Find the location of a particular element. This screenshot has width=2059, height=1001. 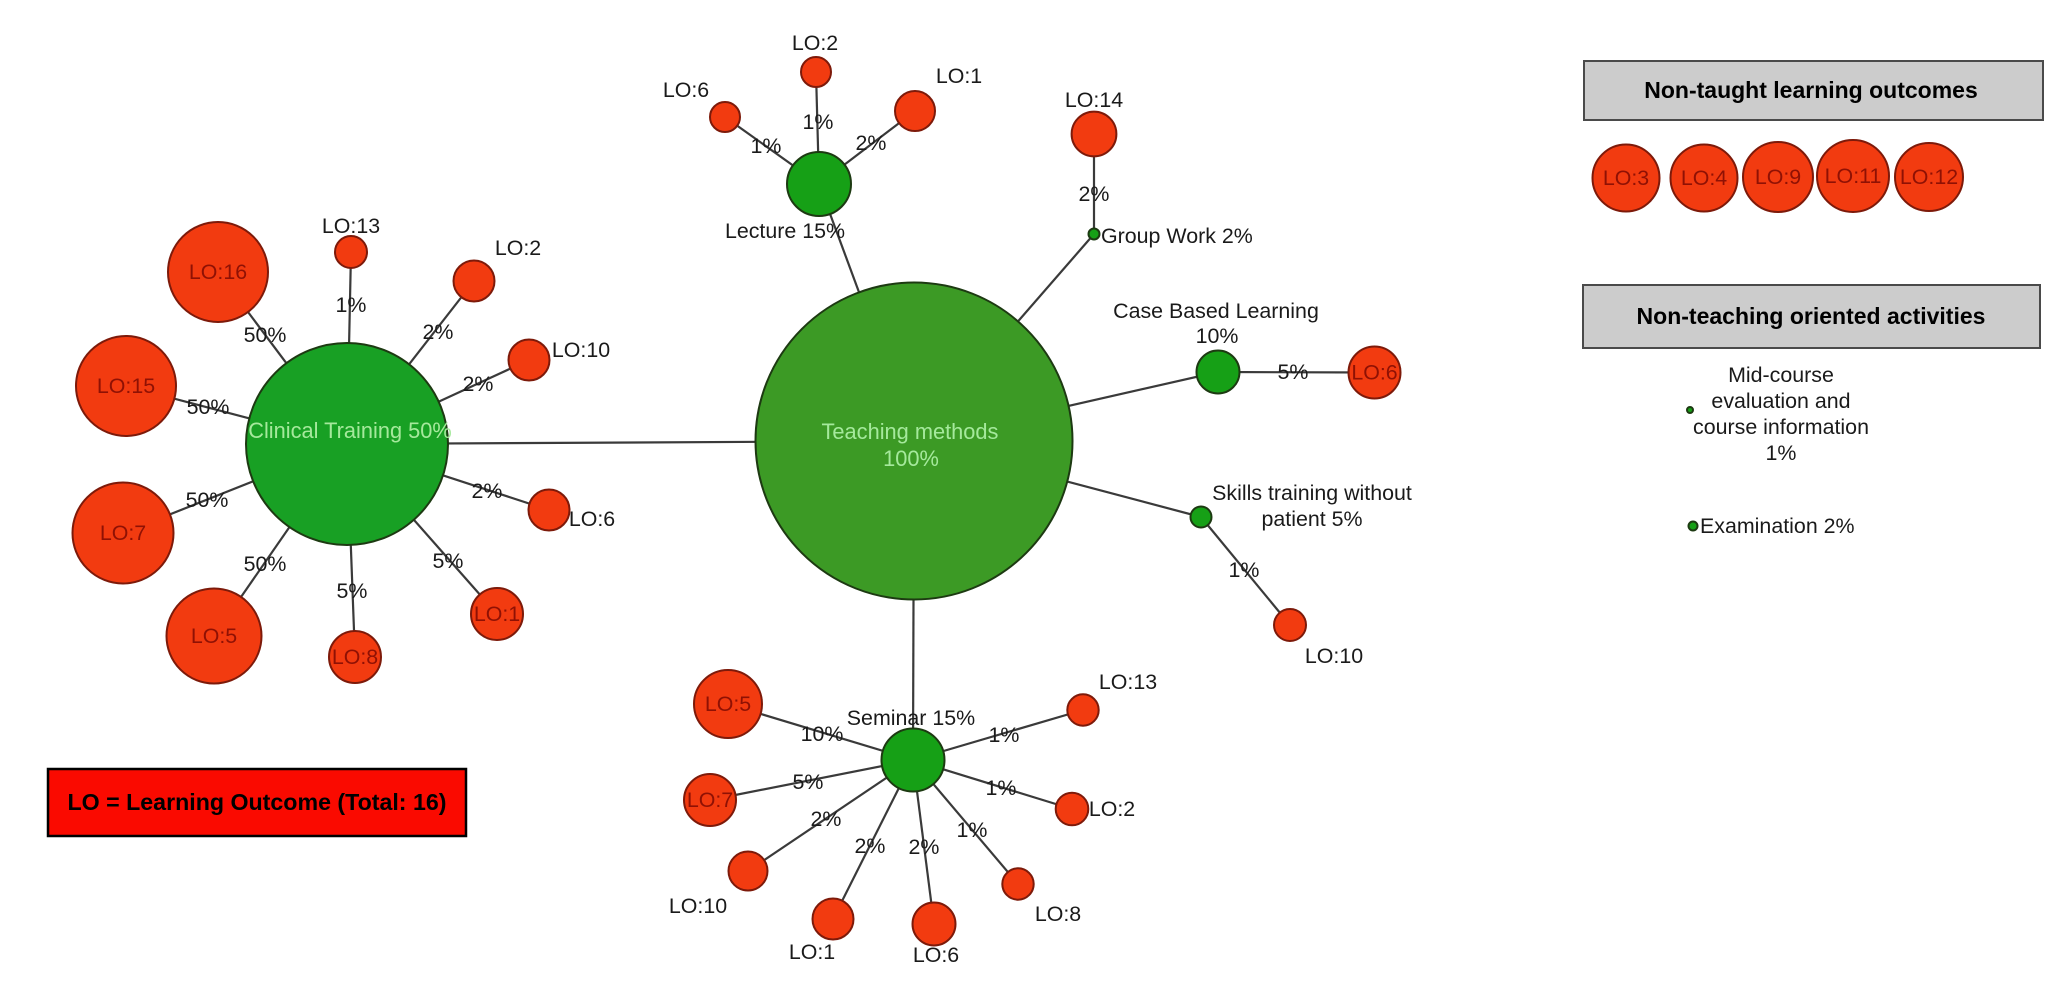

svg-text: 100% is located at coordinates (911, 458).